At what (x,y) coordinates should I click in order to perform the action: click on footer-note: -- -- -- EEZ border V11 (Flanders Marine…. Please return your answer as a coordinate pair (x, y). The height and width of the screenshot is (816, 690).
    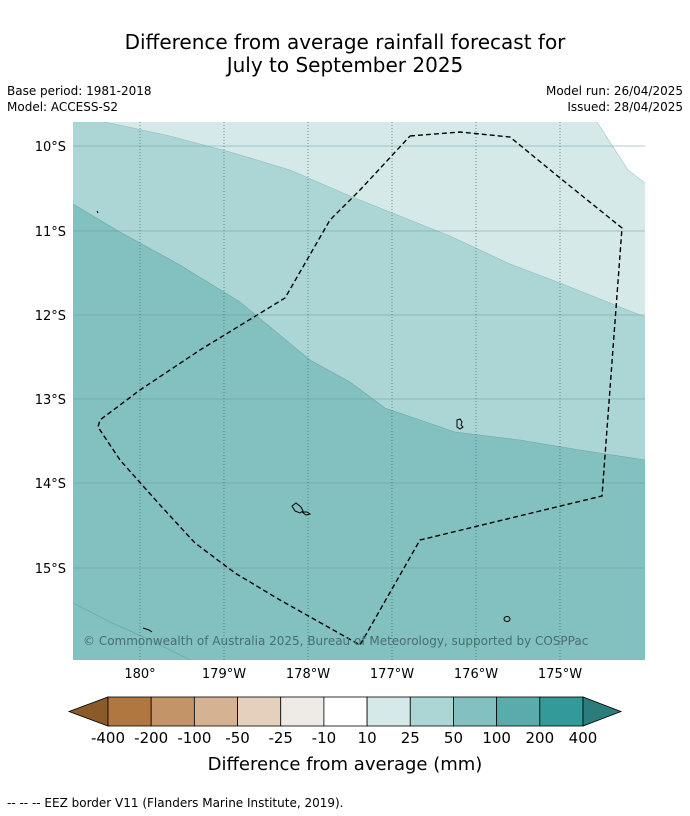
    Looking at the image, I should click on (175, 803).